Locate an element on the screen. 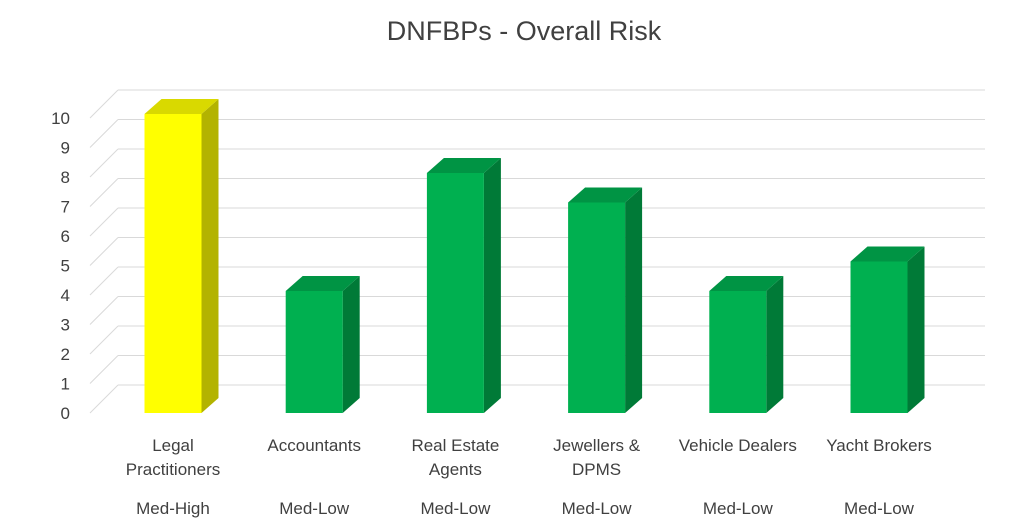 The image size is (1035, 528). y-tick-label: 9 is located at coordinates (65, 148).